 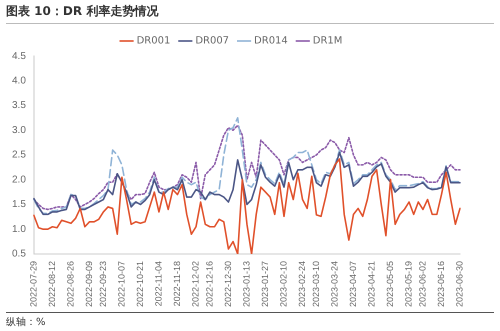 I want to click on x-tick-label: 2022-10-21, so click(x=139, y=284).